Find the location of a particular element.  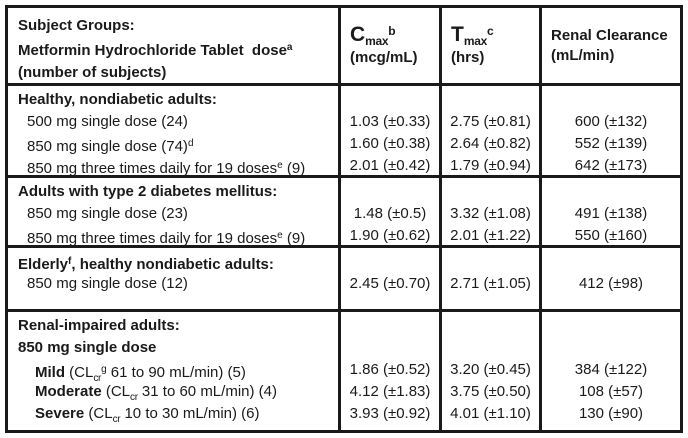

dose-text: 10 to 30 mL/min) (6) is located at coordinates (190, 413).